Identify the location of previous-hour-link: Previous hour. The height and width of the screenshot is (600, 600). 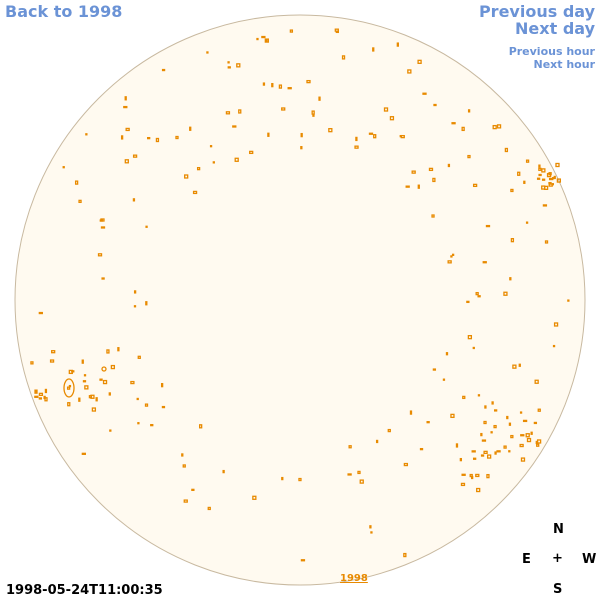
(551, 51).